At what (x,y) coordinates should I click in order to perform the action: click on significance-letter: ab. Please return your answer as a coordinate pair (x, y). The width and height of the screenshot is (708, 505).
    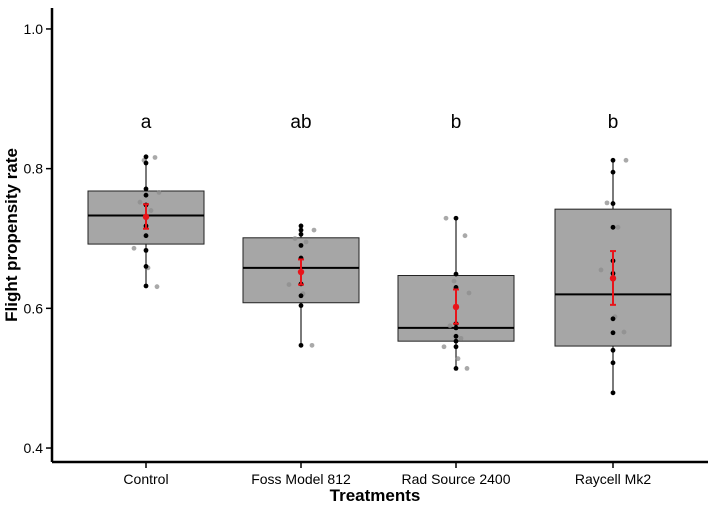
    Looking at the image, I should click on (300, 122).